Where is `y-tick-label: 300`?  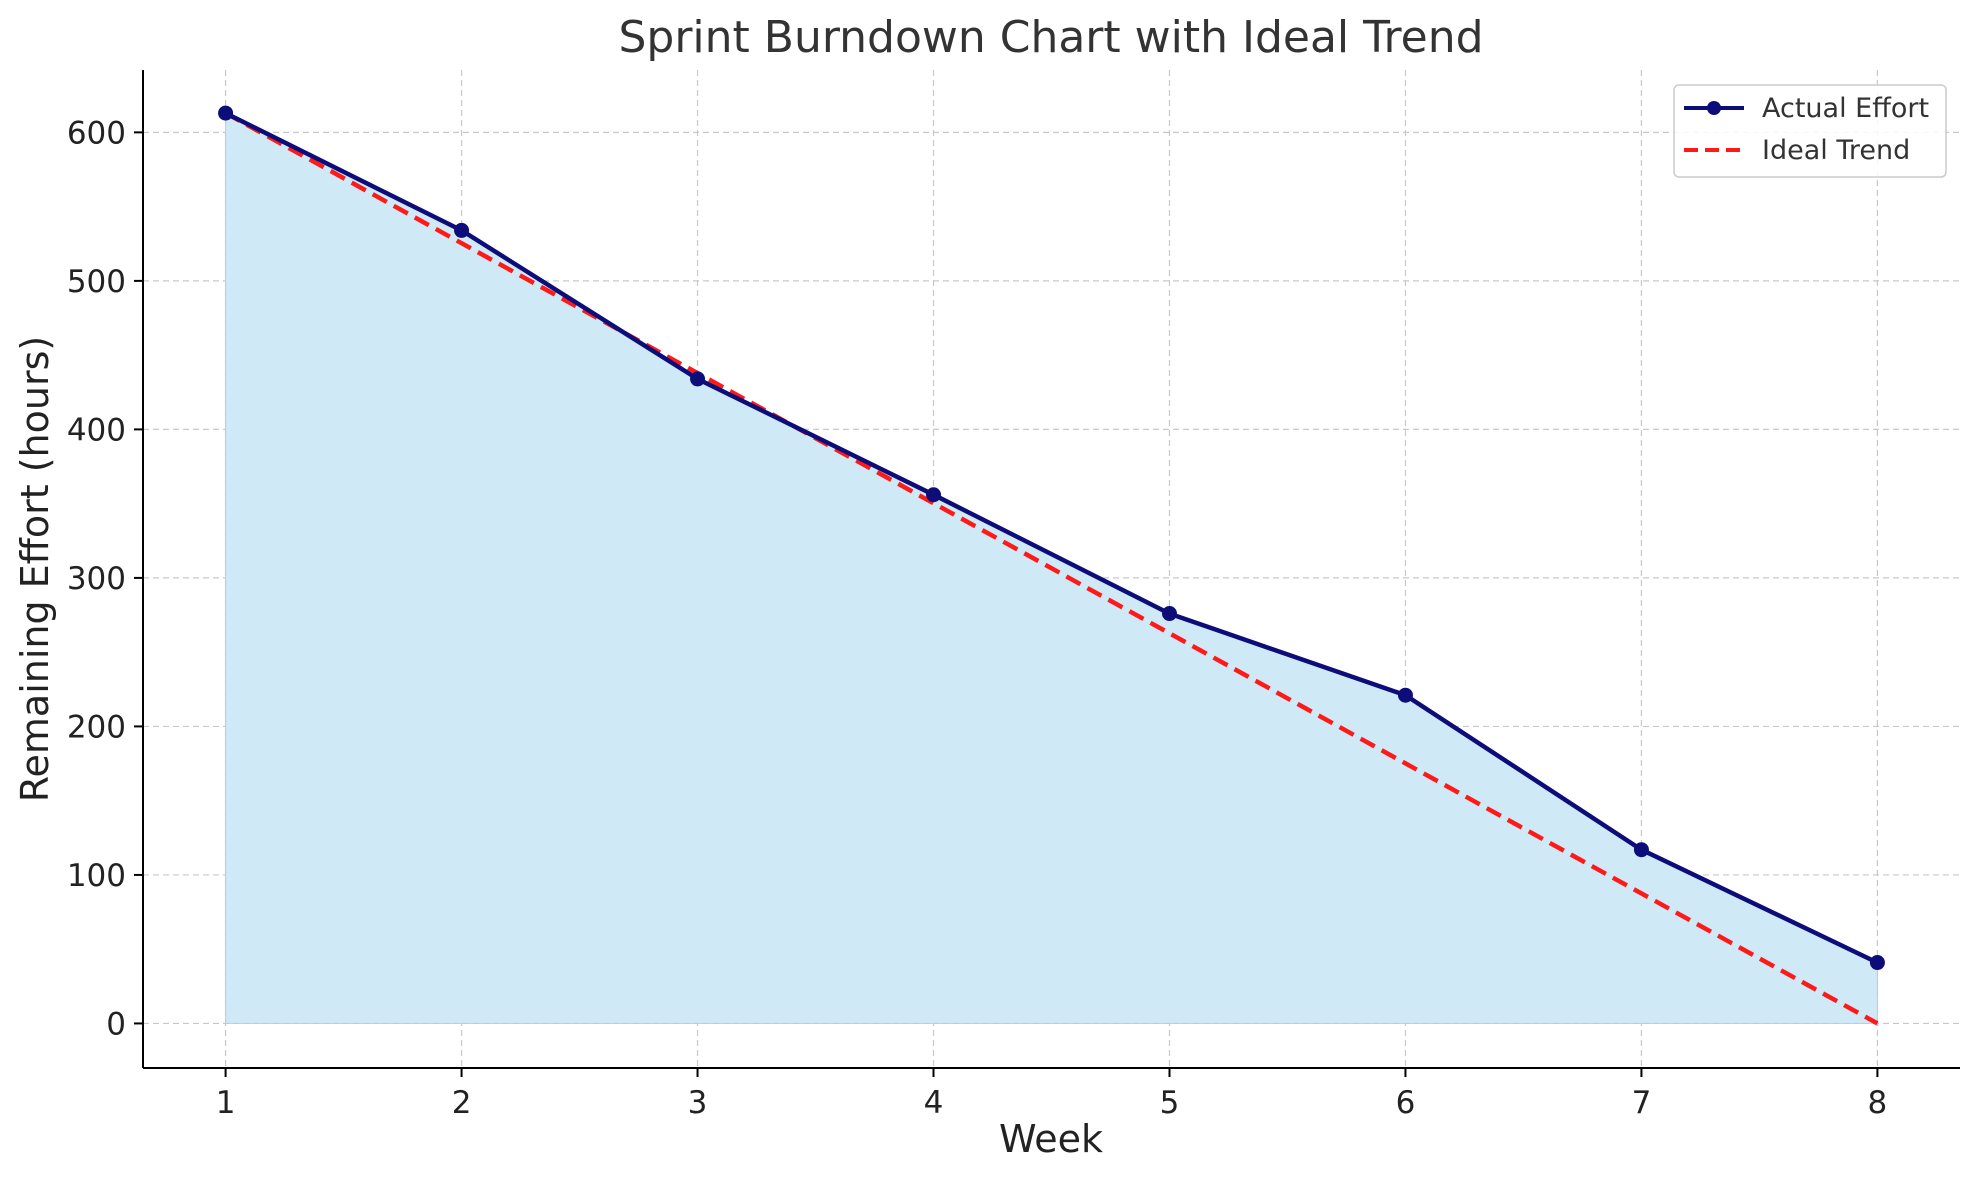 y-tick-label: 300 is located at coordinates (96, 579).